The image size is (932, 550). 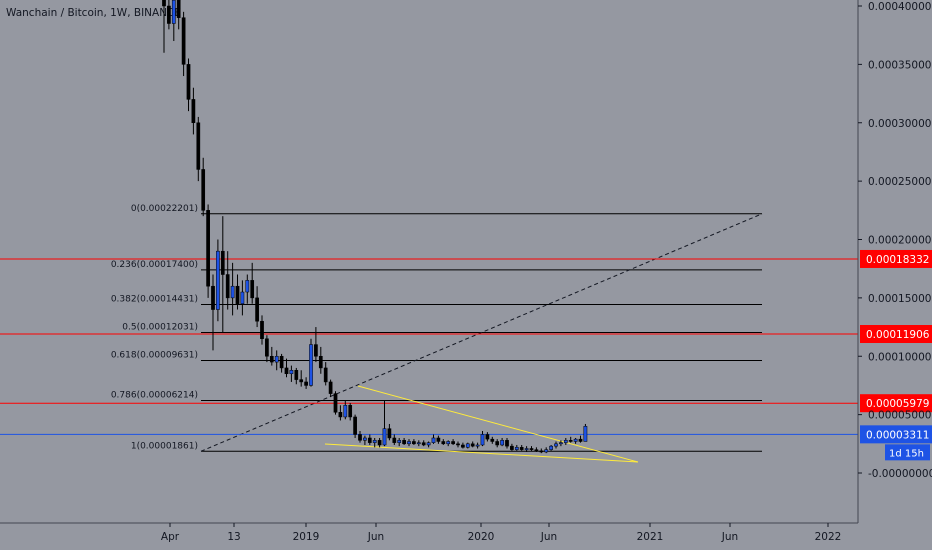 I want to click on current-price-label: 0.00003311, so click(x=897, y=435).